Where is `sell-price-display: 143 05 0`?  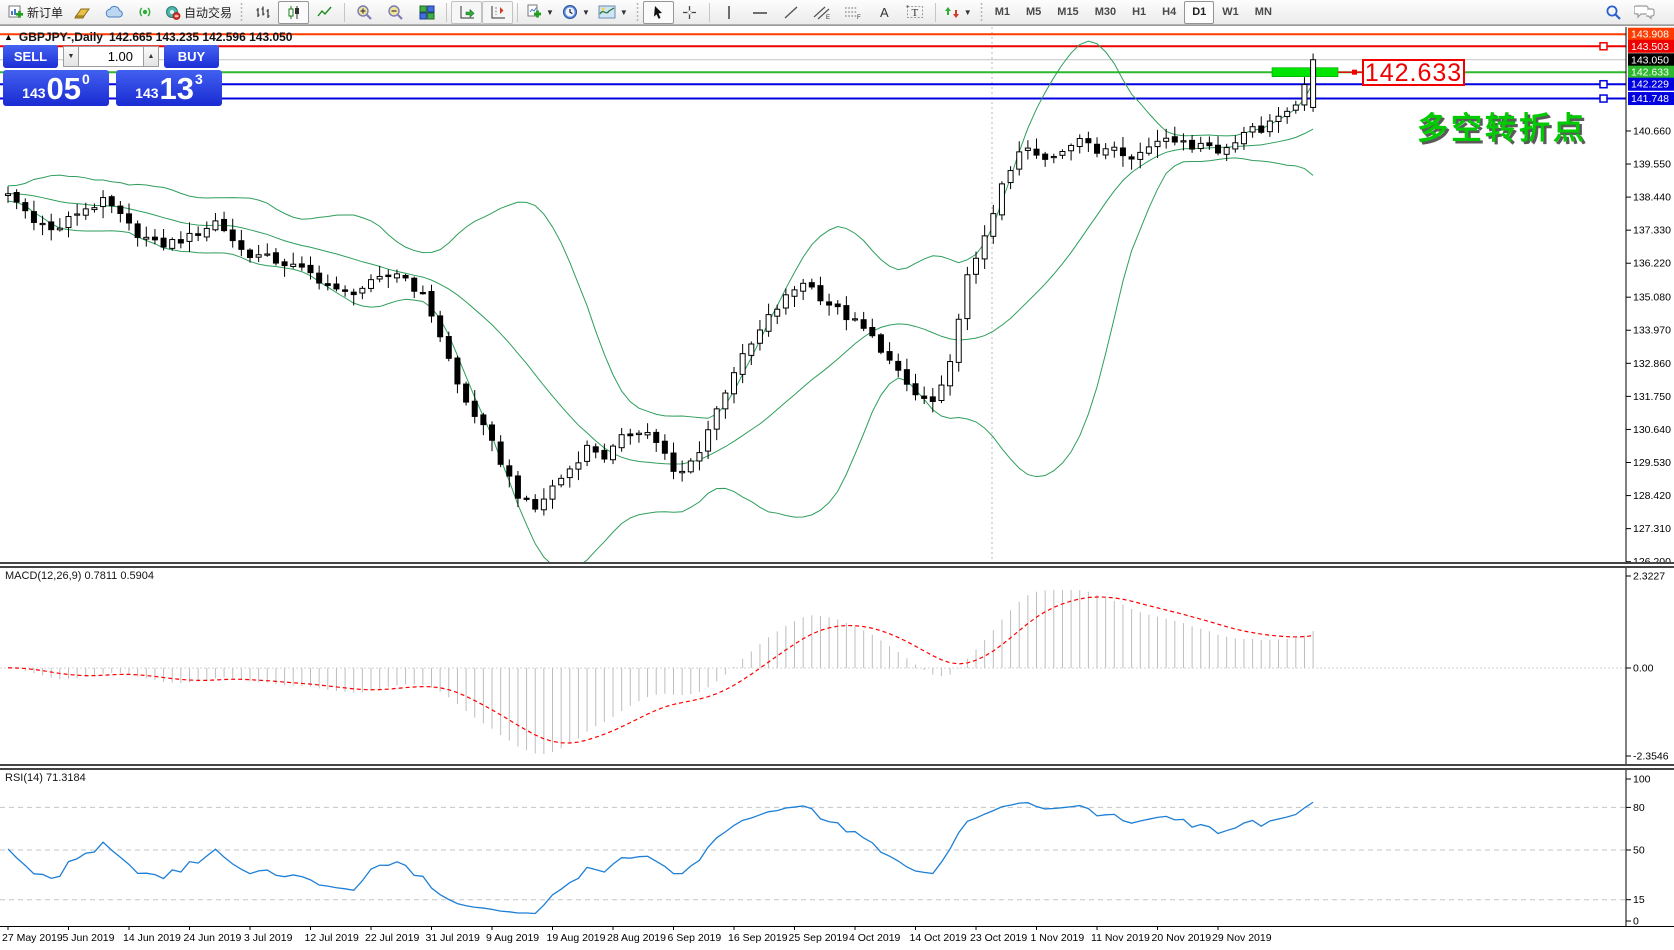 sell-price-display: 143 05 0 is located at coordinates (56, 88).